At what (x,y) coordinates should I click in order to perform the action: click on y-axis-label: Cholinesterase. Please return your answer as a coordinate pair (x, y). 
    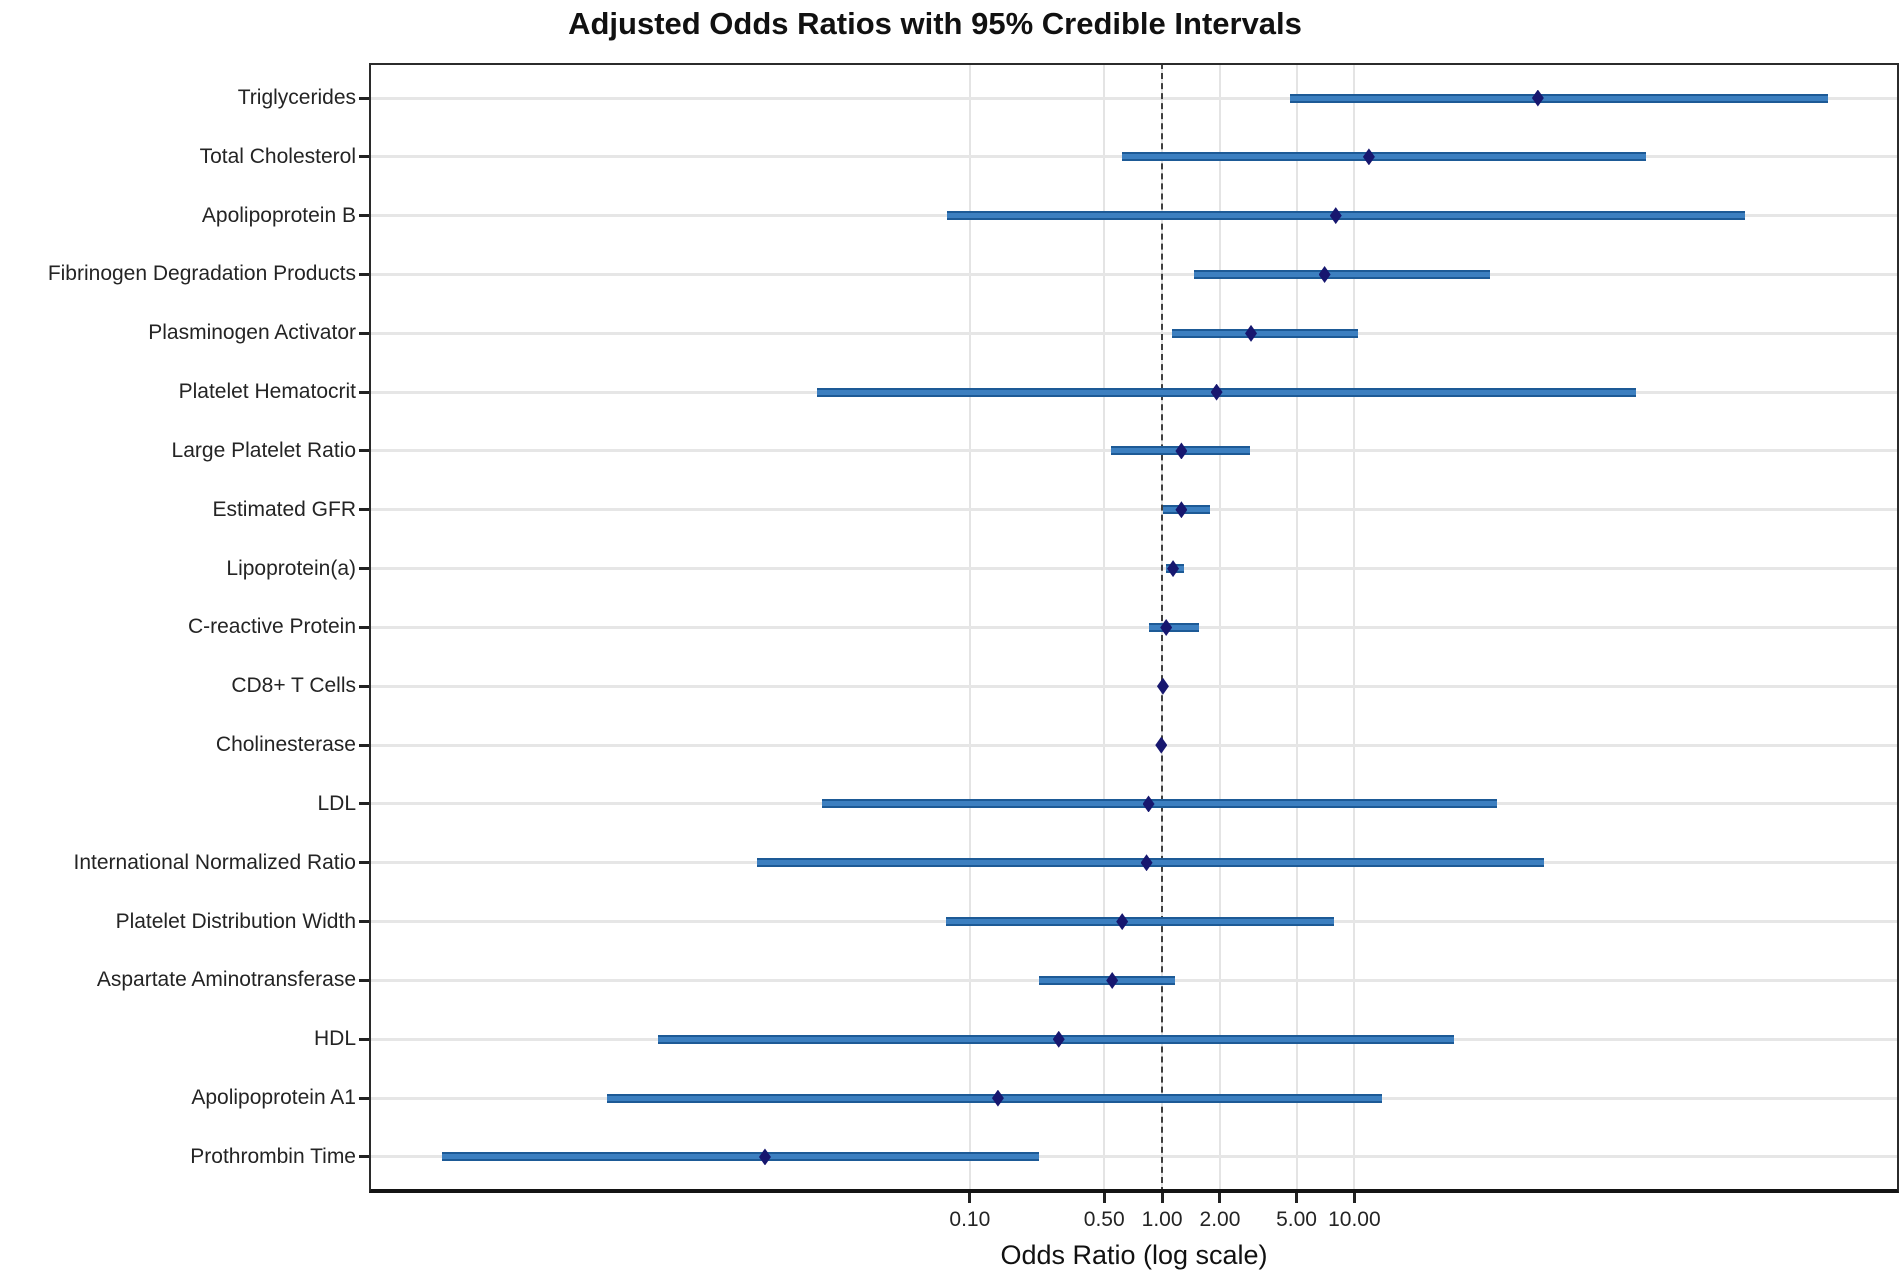
    Looking at the image, I should click on (285, 745).